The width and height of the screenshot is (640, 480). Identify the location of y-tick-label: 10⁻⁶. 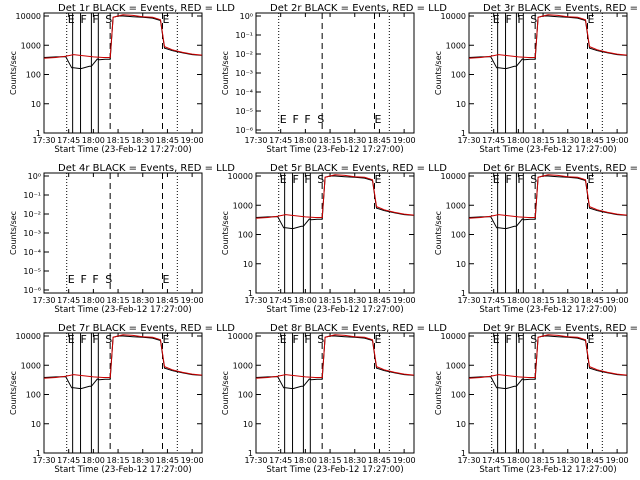
(32, 290).